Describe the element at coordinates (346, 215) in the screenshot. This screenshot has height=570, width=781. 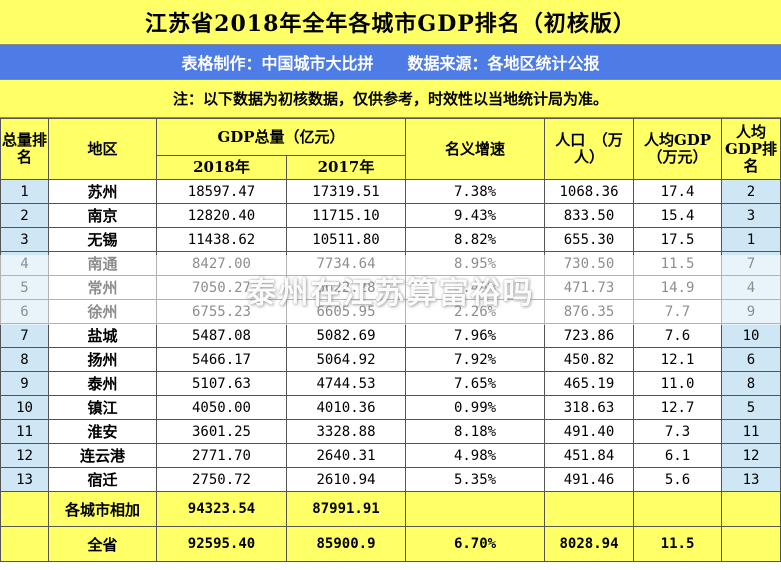
I see `gdp-2017-cell: 11715.10` at that location.